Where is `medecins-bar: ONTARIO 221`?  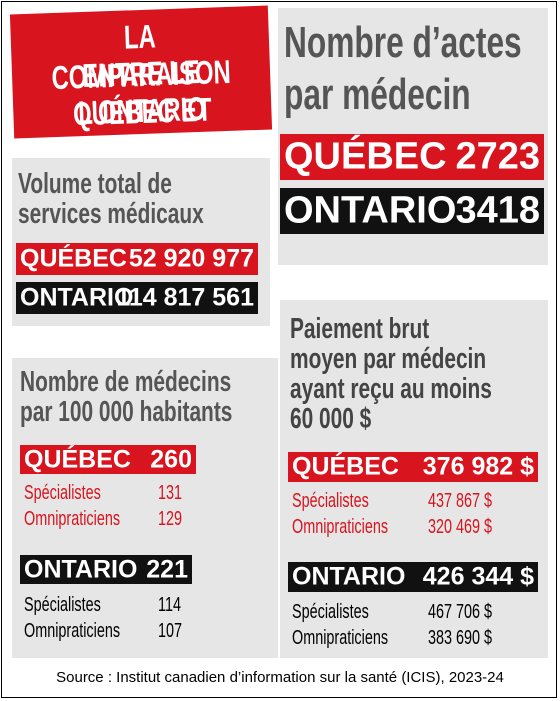 medecins-bar: ONTARIO 221 is located at coordinates (106, 569).